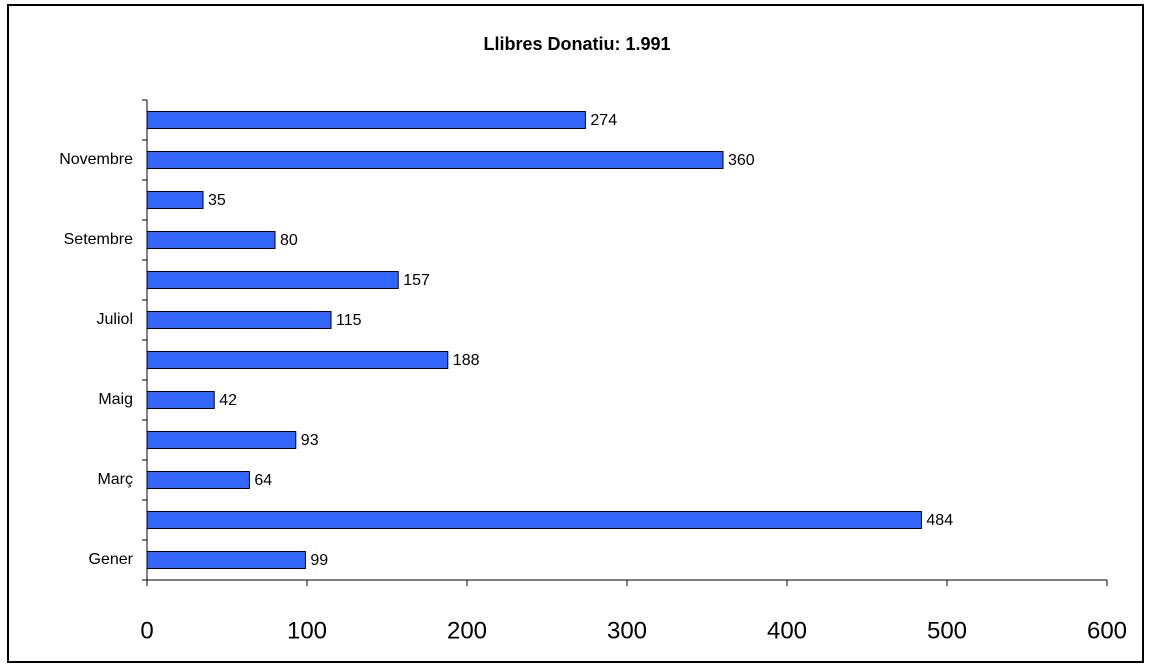  What do you see at coordinates (146, 630) in the screenshot?
I see `x-tick-label: 0` at bounding box center [146, 630].